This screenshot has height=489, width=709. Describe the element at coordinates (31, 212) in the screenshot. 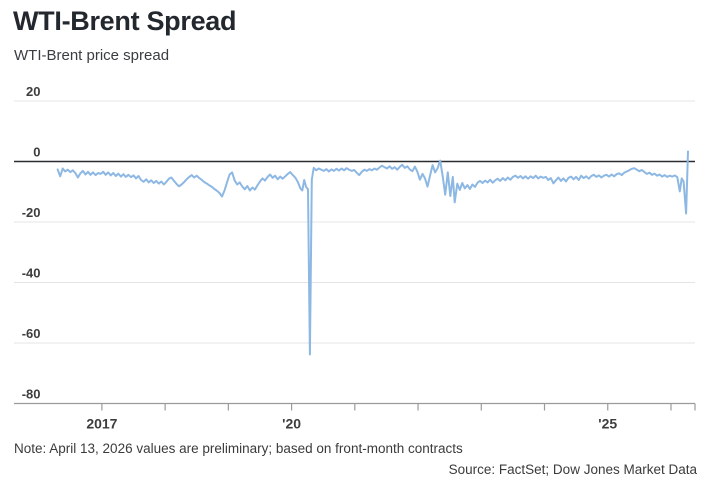

I see `y-tick-label: -20` at that location.